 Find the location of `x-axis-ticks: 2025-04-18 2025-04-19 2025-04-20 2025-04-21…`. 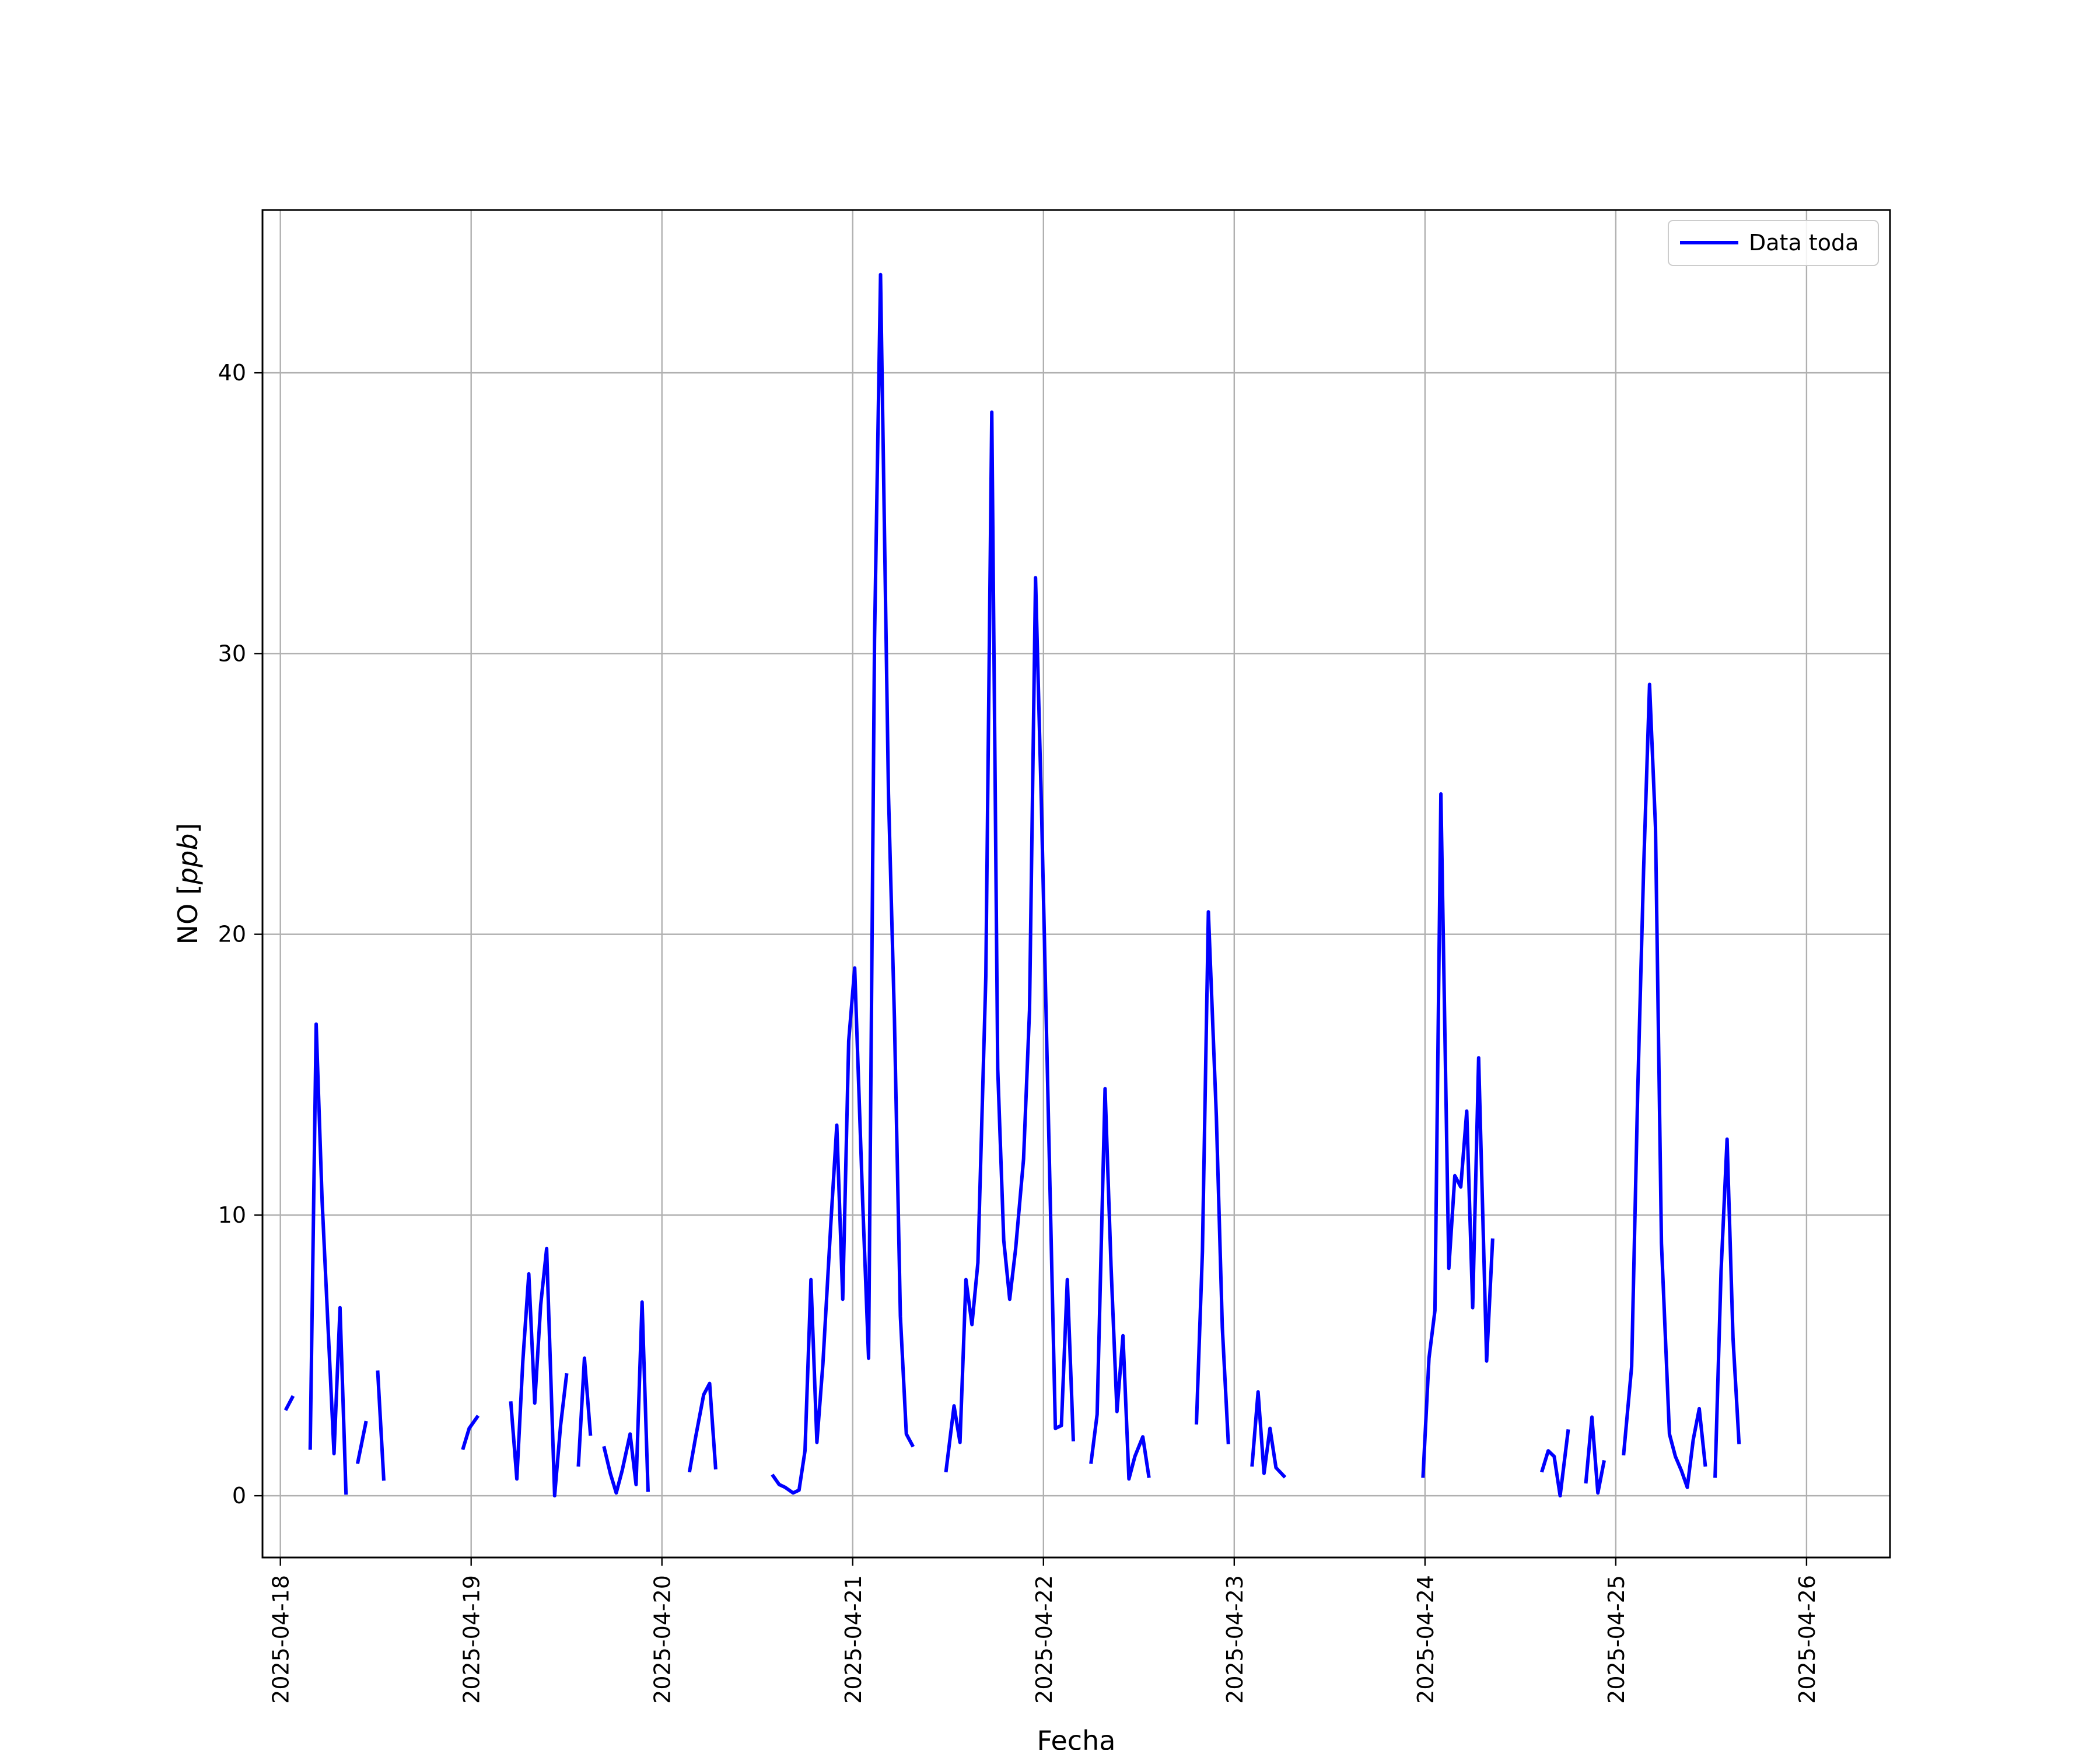

x-axis-ticks: 2025-04-18 2025-04-19 2025-04-20 2025-04-21… is located at coordinates (1044, 1631).